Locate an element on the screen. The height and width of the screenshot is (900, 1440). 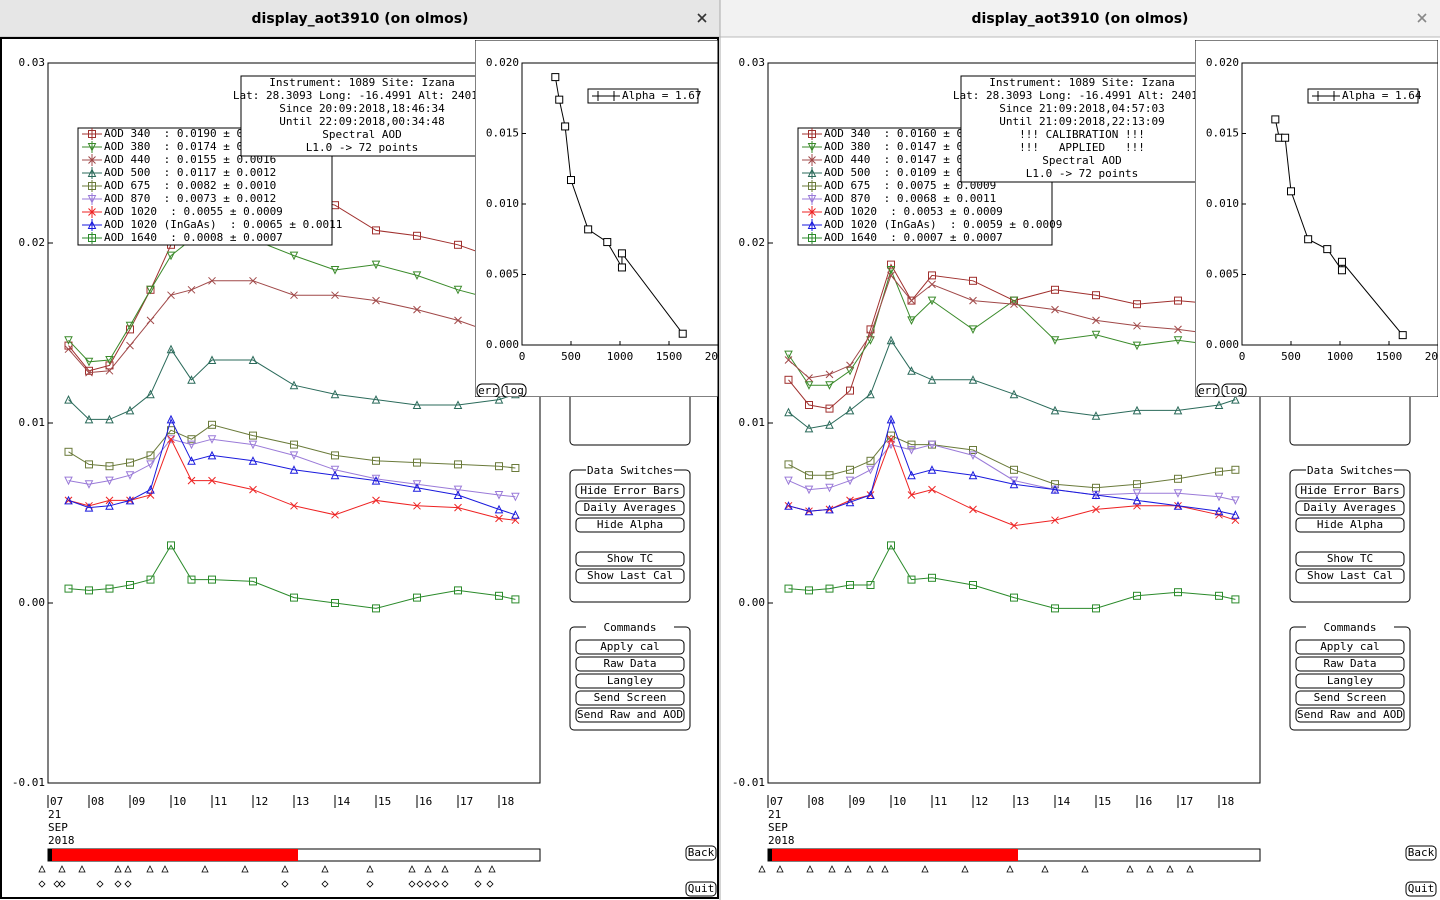
info-line: Lat: 28.3093 Long: -16.4991 Alt: 2401 m is located at coordinates (1082, 95).